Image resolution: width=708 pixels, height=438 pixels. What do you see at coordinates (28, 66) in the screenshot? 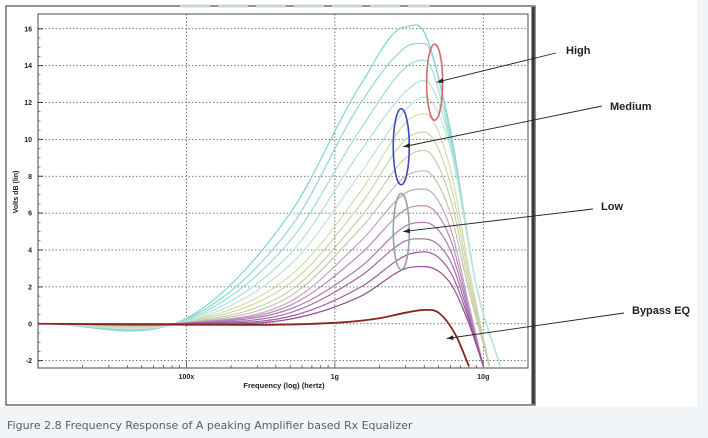
I see `y-tick-label: 14` at bounding box center [28, 66].